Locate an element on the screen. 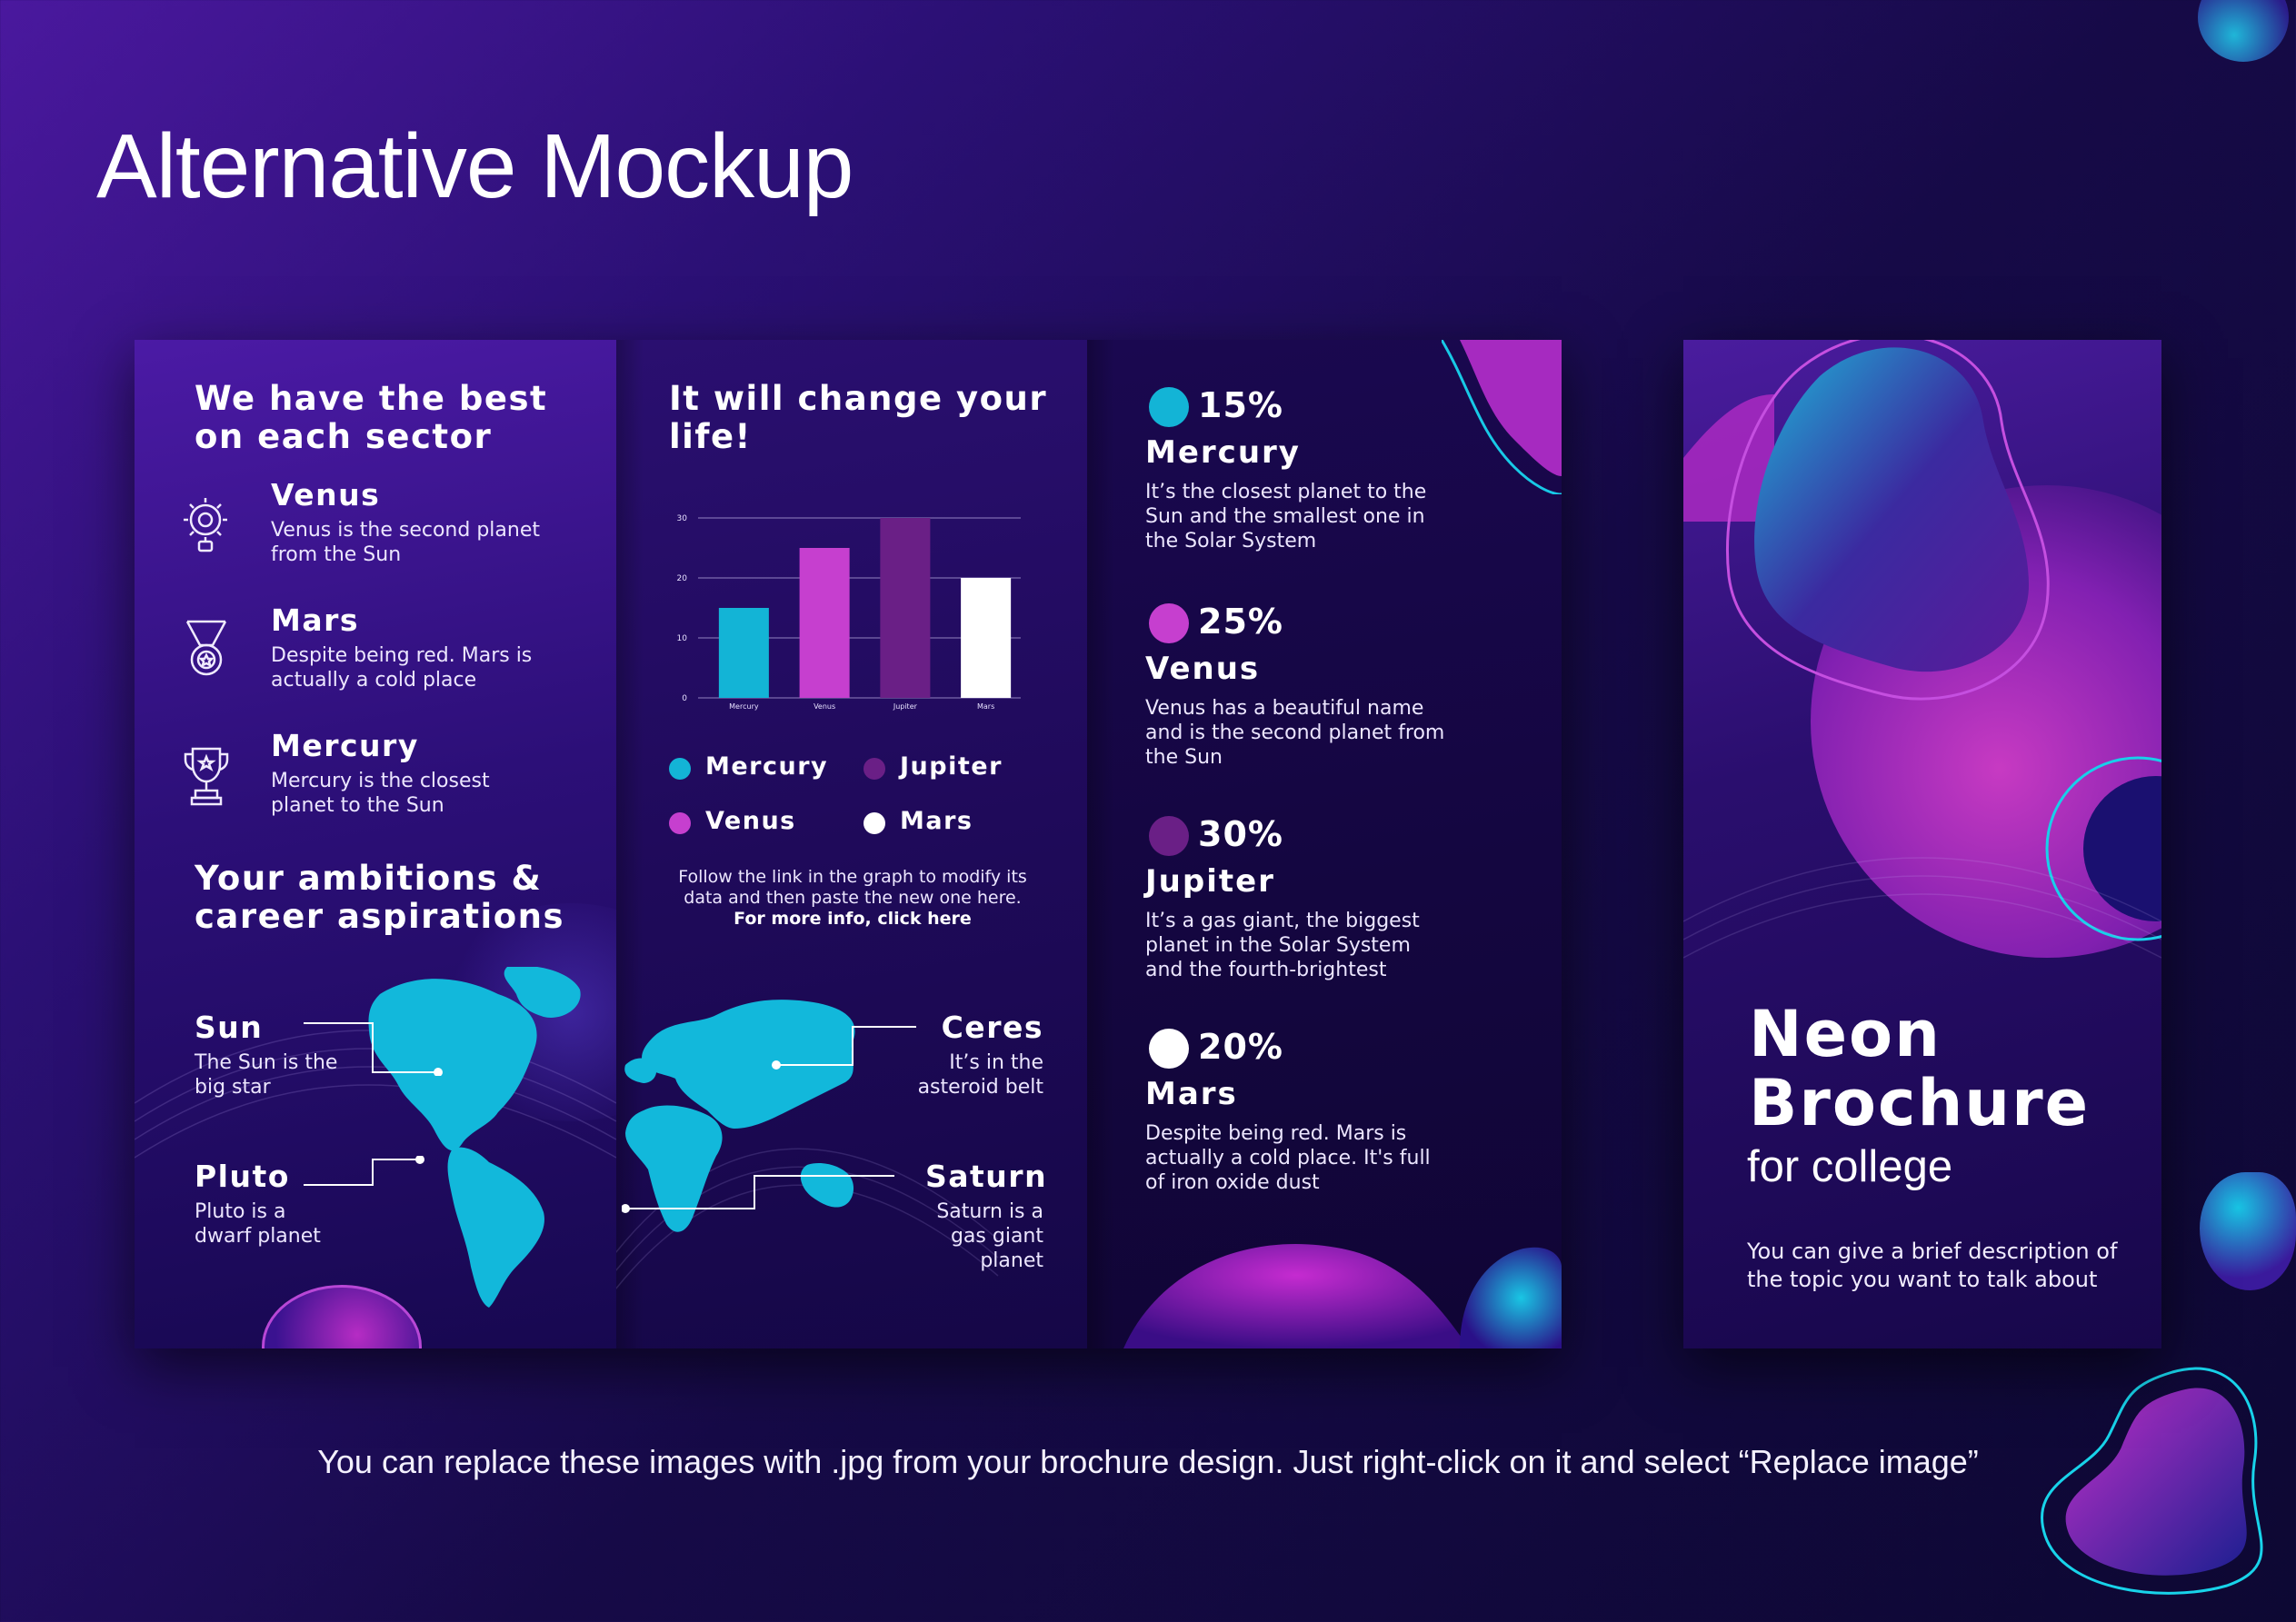 This screenshot has height=1622, width=2296. legend-dot-mercury is located at coordinates (680, 769).